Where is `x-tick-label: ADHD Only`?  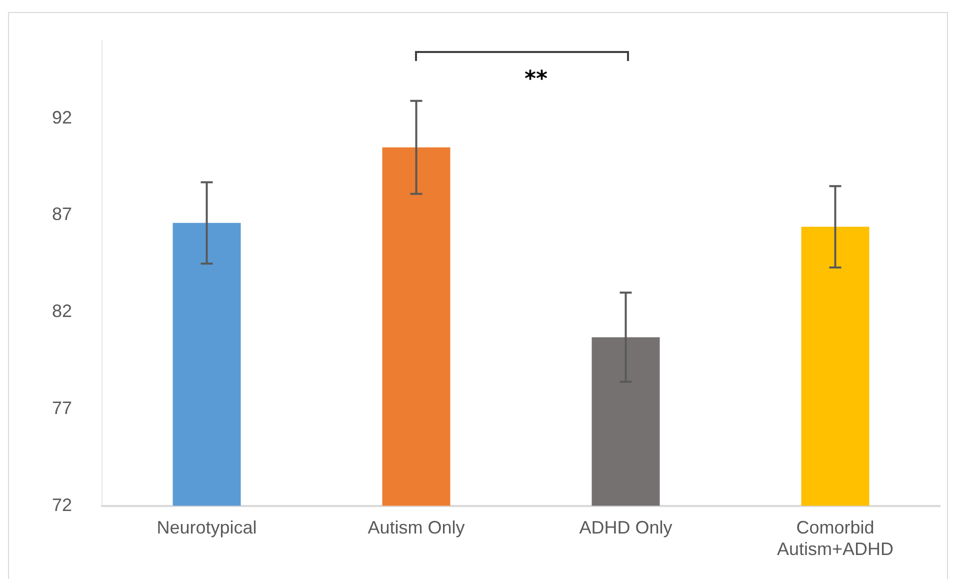
x-tick-label: ADHD Only is located at coordinates (625, 528).